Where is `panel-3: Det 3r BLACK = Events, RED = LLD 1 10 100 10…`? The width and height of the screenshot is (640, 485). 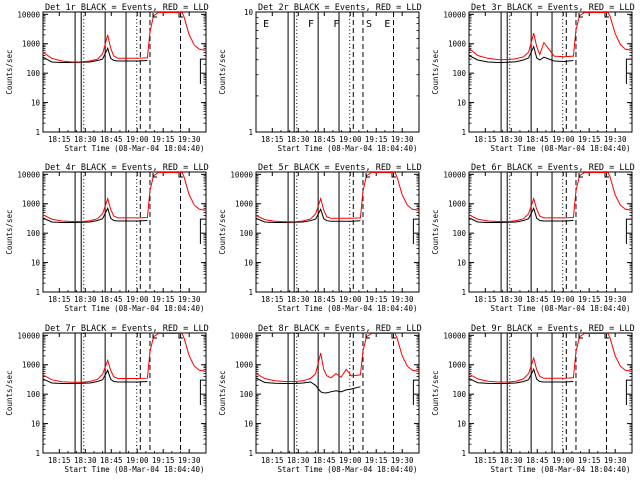
panel-3: Det 3r BLACK = Events, RED = LLD 1 10 100 10… is located at coordinates (533, 78).